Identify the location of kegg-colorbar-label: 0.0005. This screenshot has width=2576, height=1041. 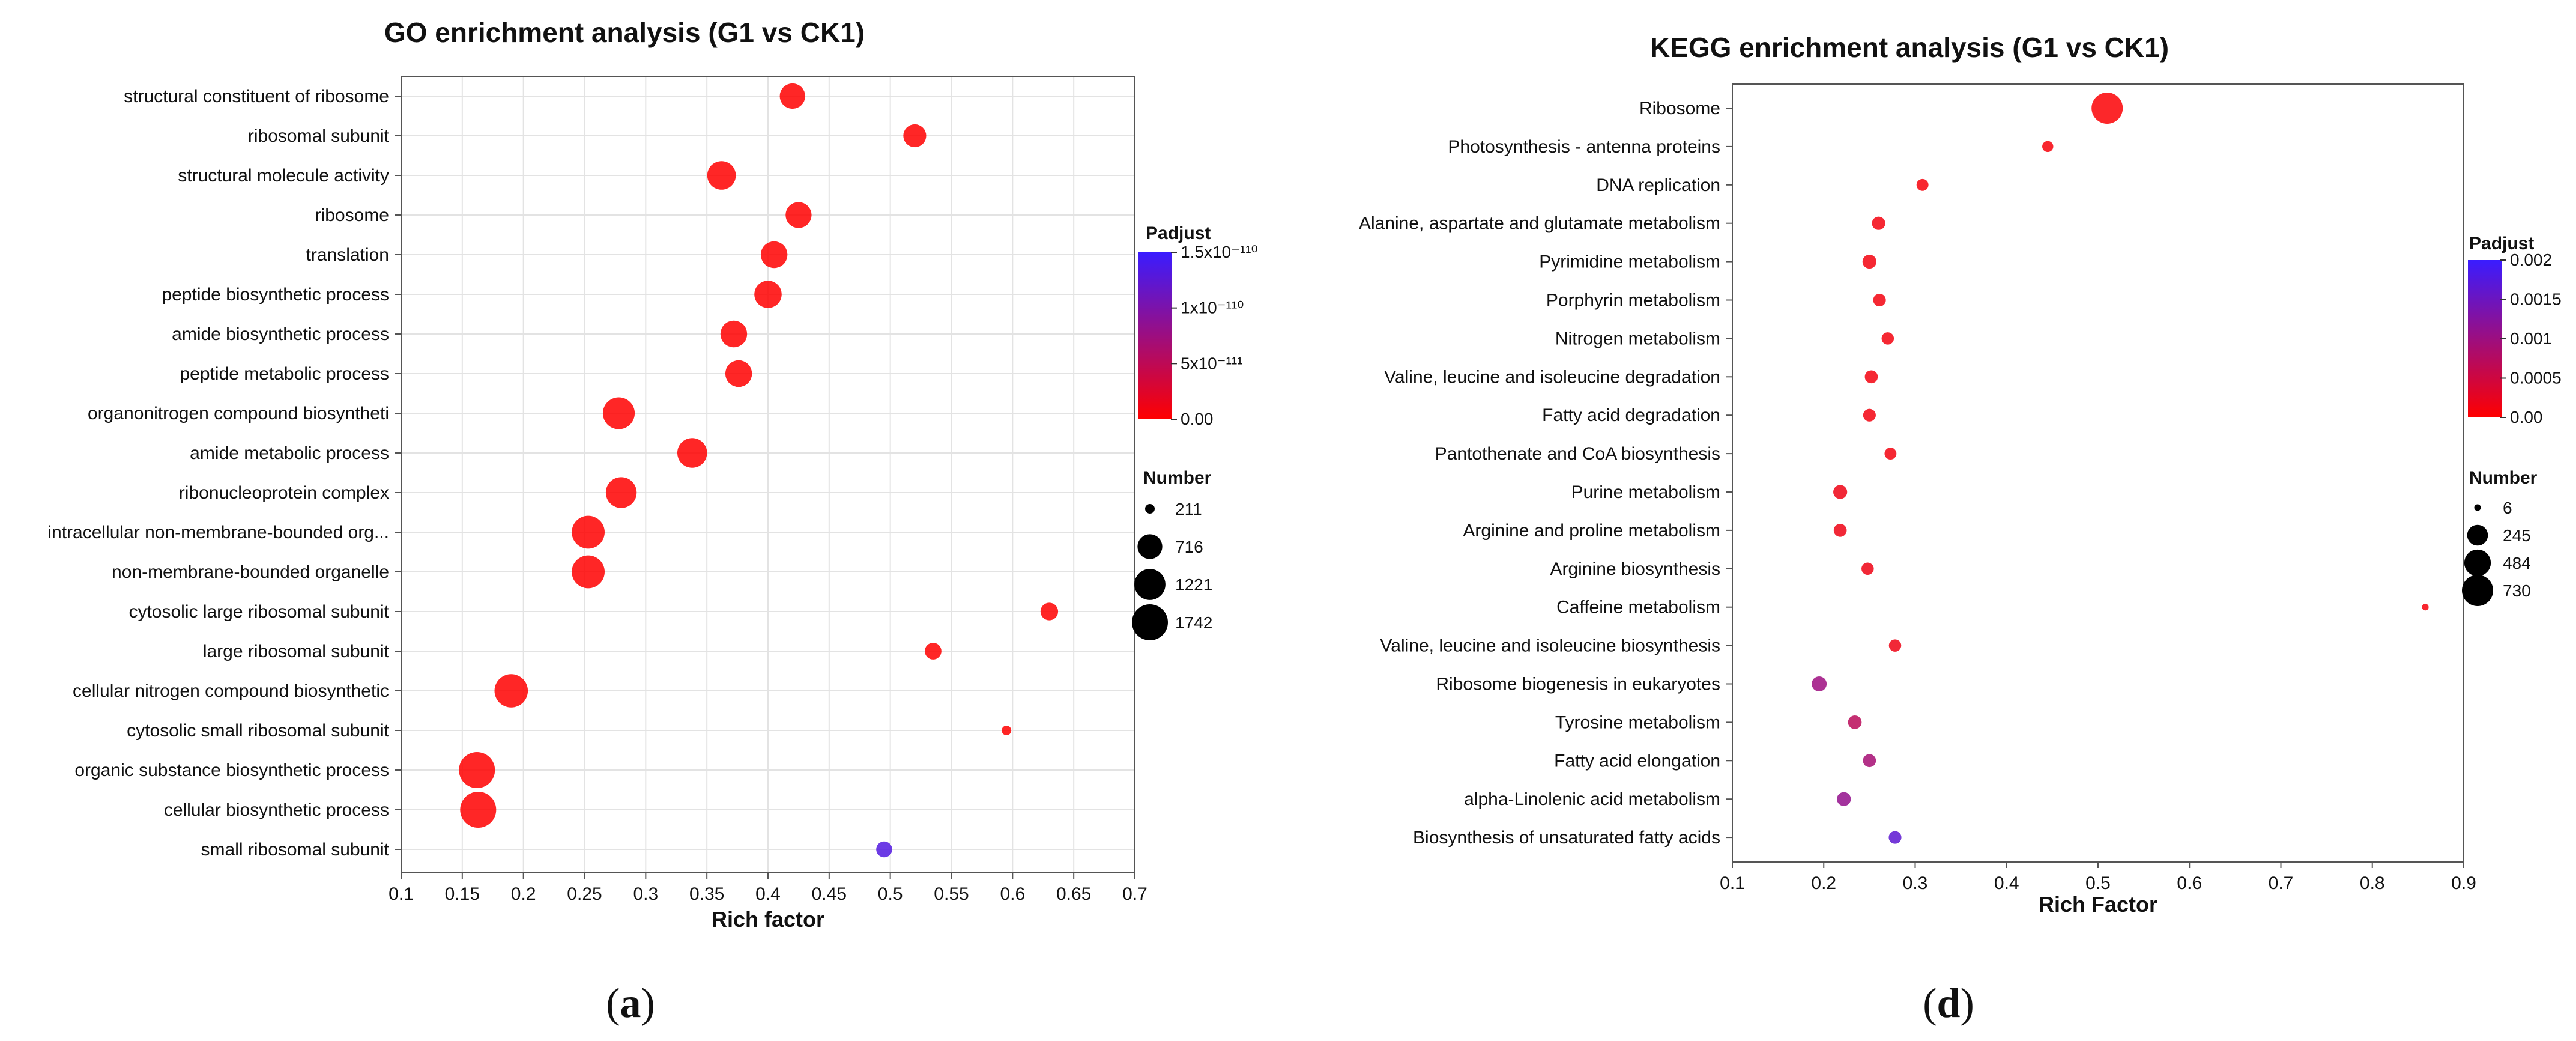
(2536, 378).